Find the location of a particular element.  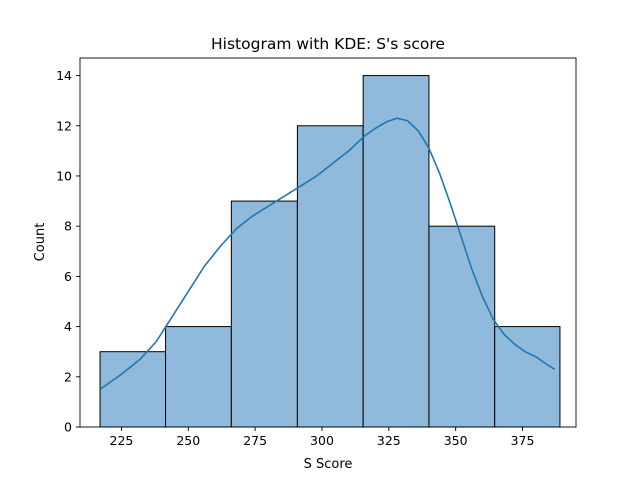

y-tick-label: 10 is located at coordinates (64, 175).